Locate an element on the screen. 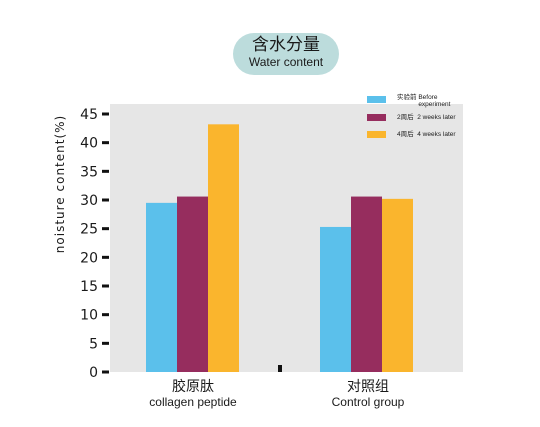 This screenshot has width=540, height=427. legend-label-en: 2 weeks later is located at coordinates (436, 117).